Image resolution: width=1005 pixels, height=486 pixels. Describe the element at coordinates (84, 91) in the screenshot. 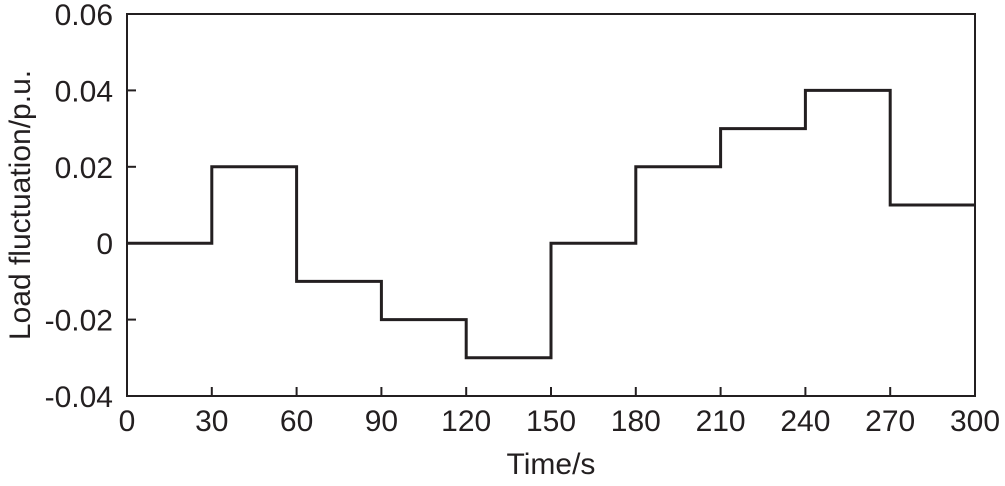

I see `y-tick-label: 0.04` at that location.